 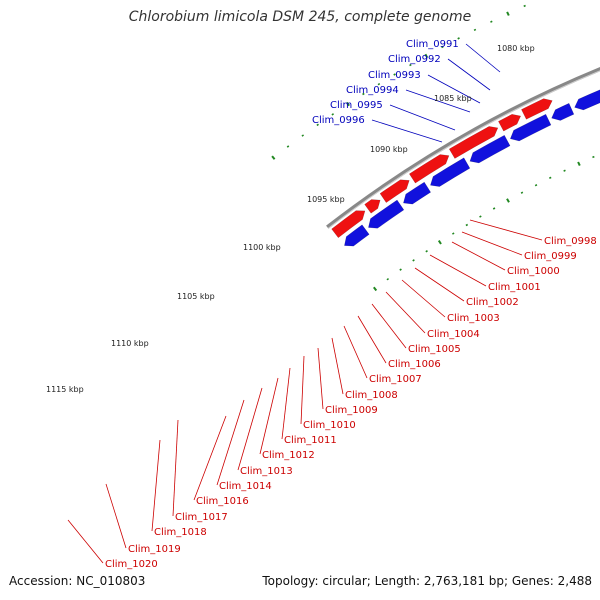 I want to click on accession-text: Accession: NC_010803, so click(x=77, y=581).